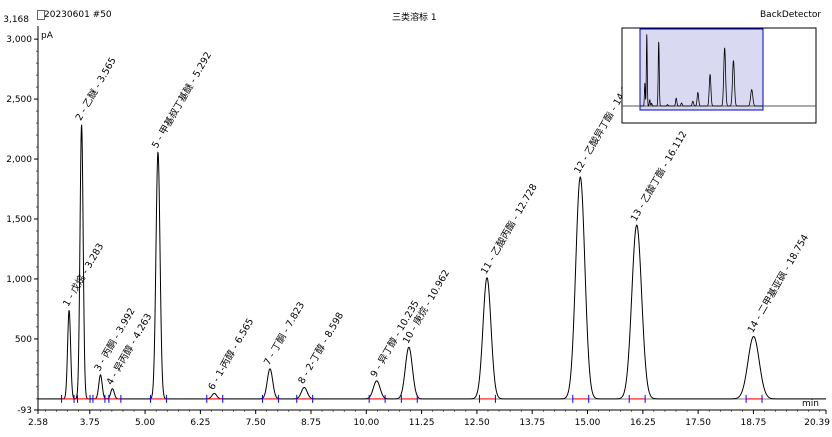 Image resolution: width=832 pixels, height=437 pixels. What do you see at coordinates (16, 20) in the screenshot?
I see `y-axis-max-label: 3,168` at bounding box center [16, 20].